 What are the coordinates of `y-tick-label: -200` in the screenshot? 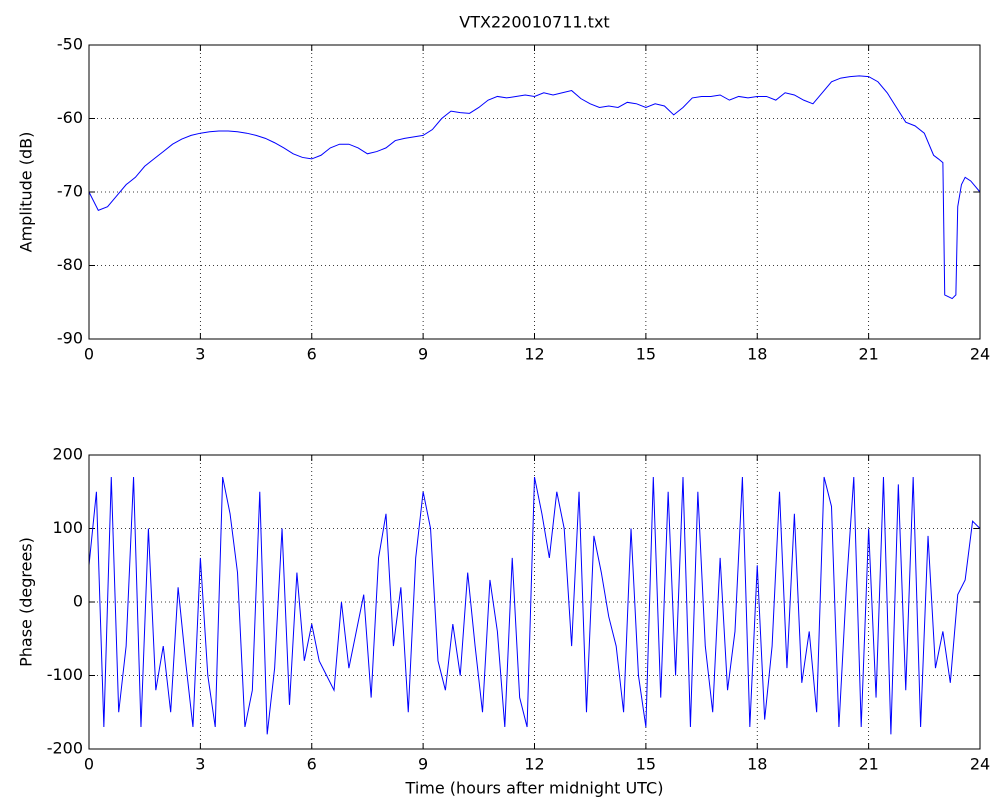 It's located at (65, 748).